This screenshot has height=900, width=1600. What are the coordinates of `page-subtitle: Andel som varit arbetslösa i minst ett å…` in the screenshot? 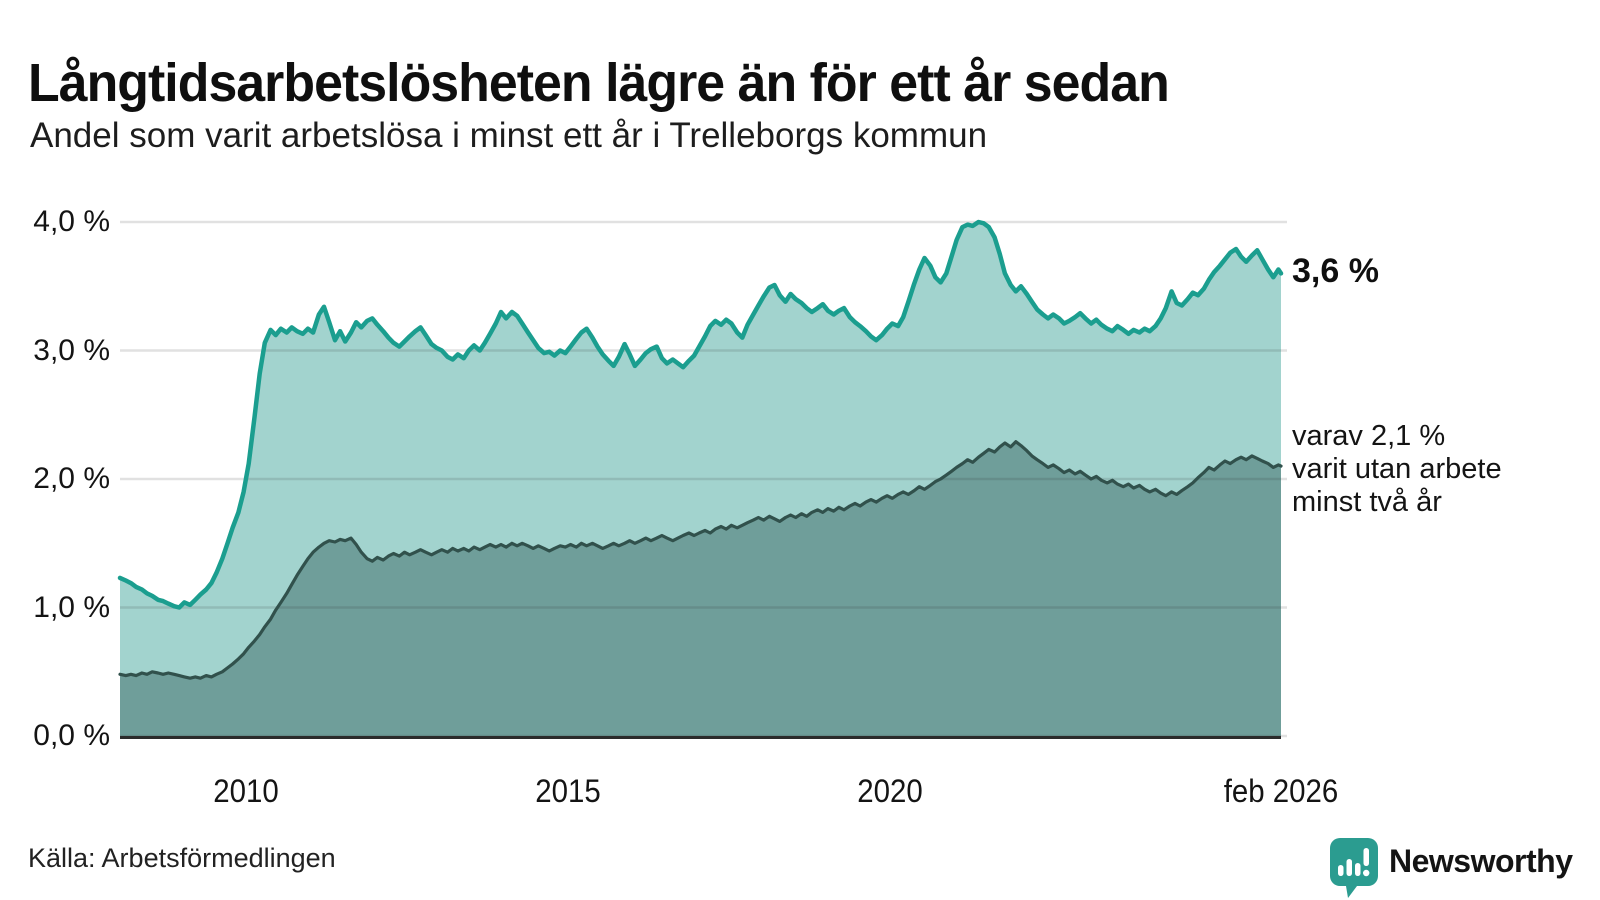 It's located at (509, 135).